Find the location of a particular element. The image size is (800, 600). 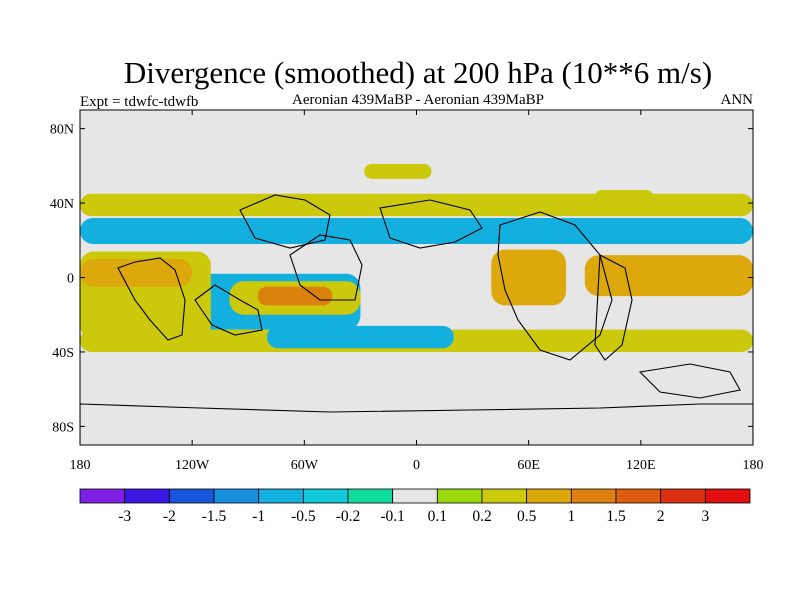

y-tick-label: 80N is located at coordinates (62, 130).